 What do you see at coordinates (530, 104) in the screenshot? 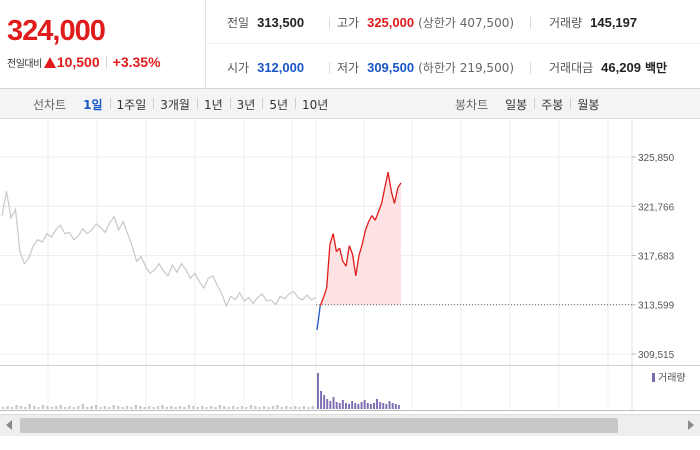
I see `candle-chart-tabs: 봉차트 일봉 주봉 월봉` at bounding box center [530, 104].